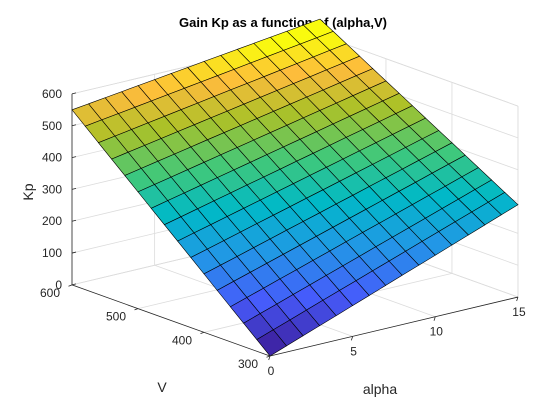  Describe the element at coordinates (437, 332) in the screenshot. I see `alpha-tick-label: 10` at that location.